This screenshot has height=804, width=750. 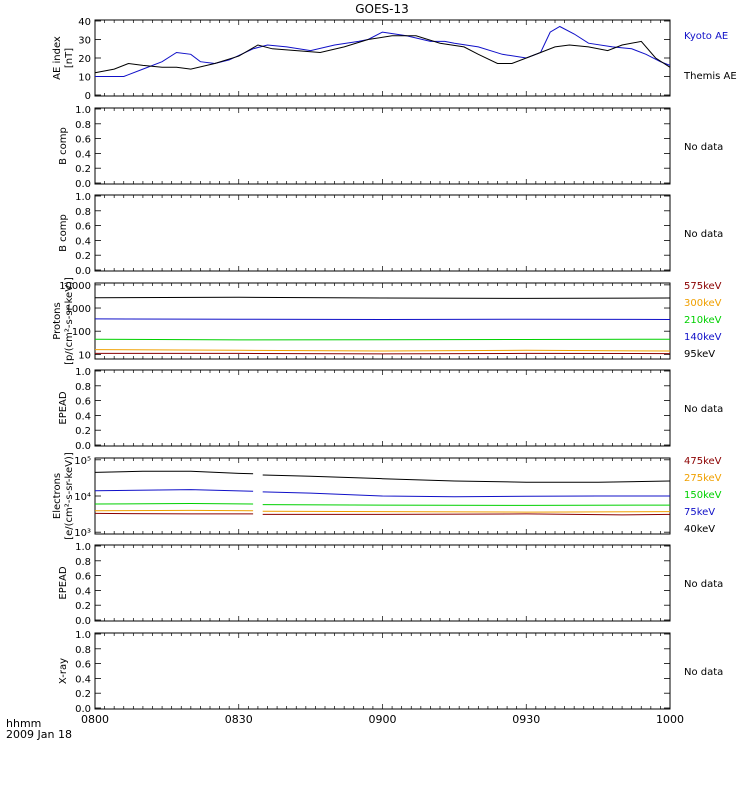 What do you see at coordinates (82, 533) in the screenshot?
I see `y-tick-label: 10³` at bounding box center [82, 533].